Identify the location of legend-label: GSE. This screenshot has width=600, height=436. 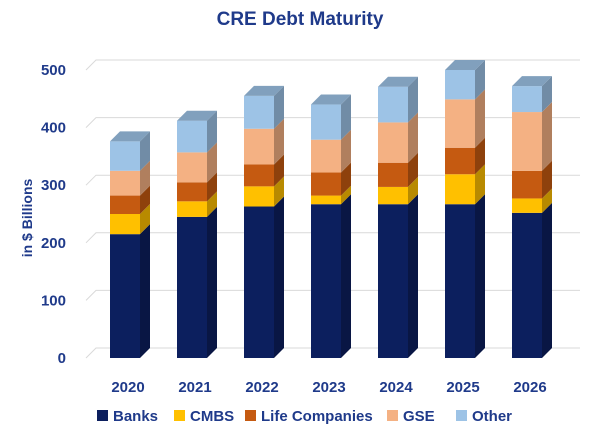
(419, 416).